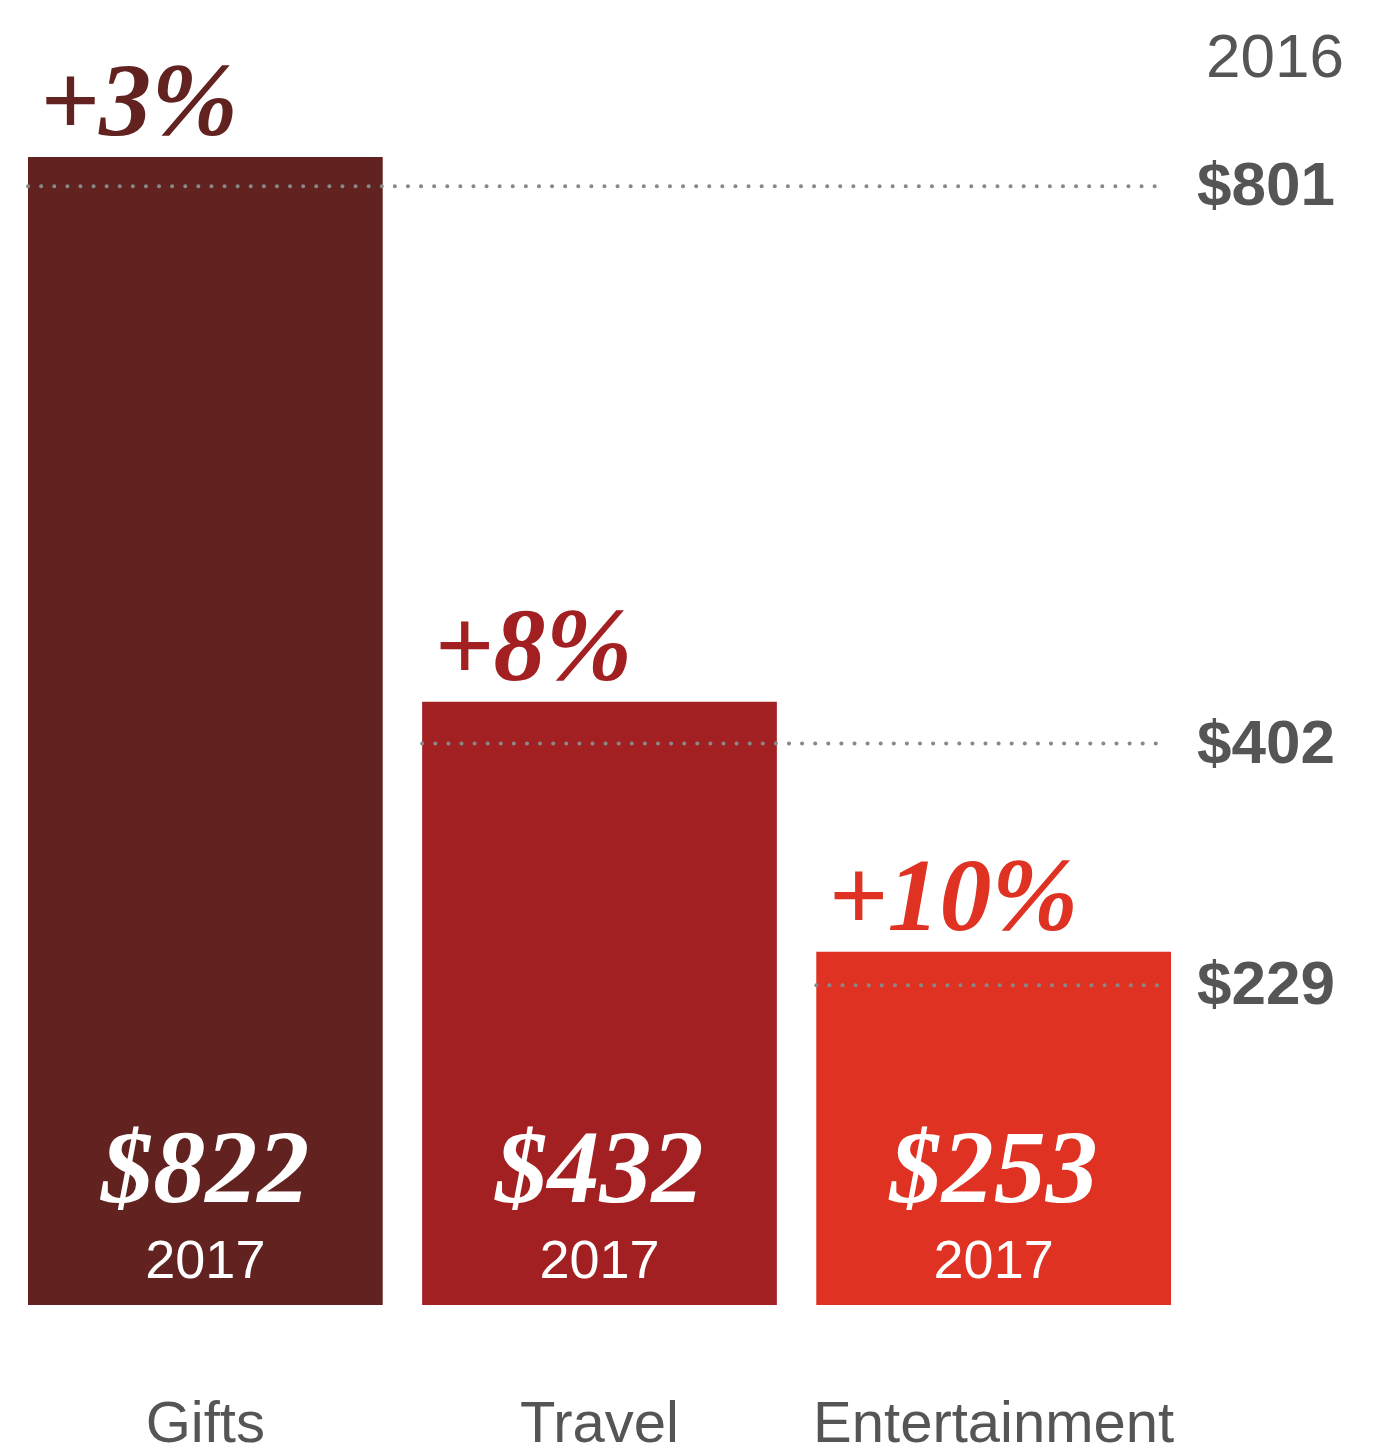 The height and width of the screenshot is (1453, 1377). I want to click on x-tick-label: Travel, so click(599, 1420).